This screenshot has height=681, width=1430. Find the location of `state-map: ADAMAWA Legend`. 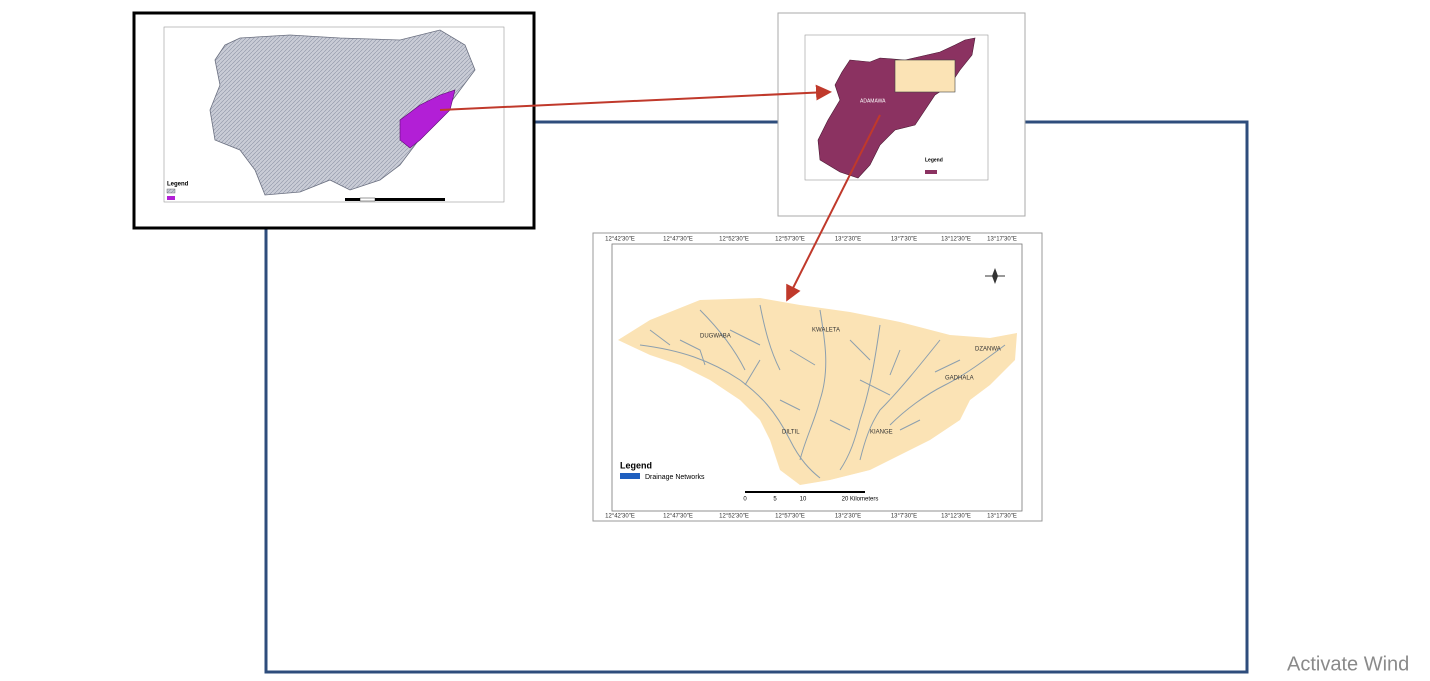

state-map: ADAMAWA Legend is located at coordinates (901, 114).